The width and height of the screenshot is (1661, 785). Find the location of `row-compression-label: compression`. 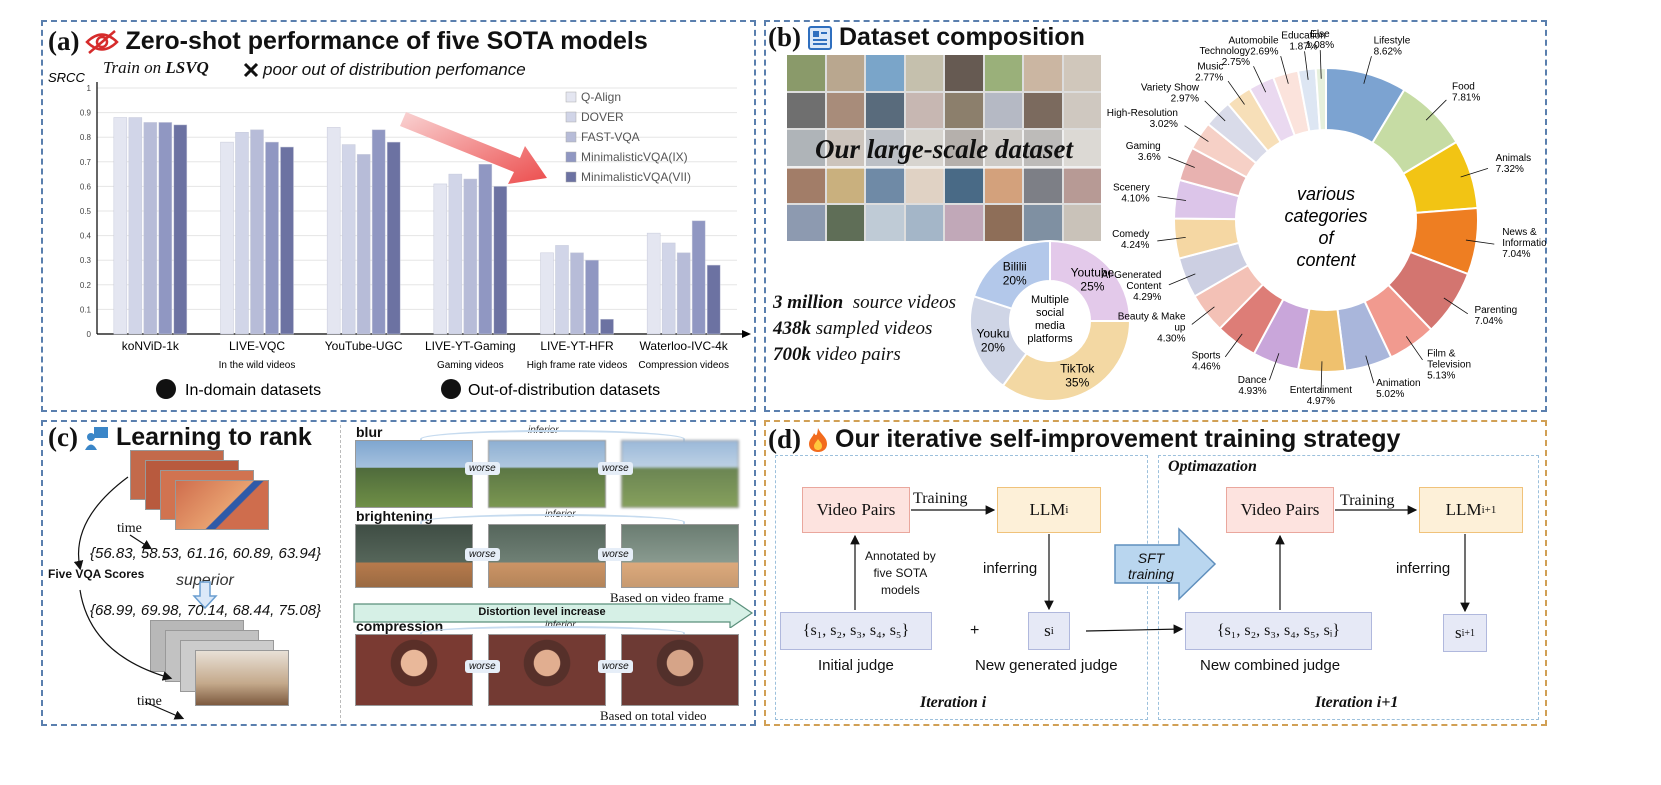

row-compression-label: compression is located at coordinates (400, 626).